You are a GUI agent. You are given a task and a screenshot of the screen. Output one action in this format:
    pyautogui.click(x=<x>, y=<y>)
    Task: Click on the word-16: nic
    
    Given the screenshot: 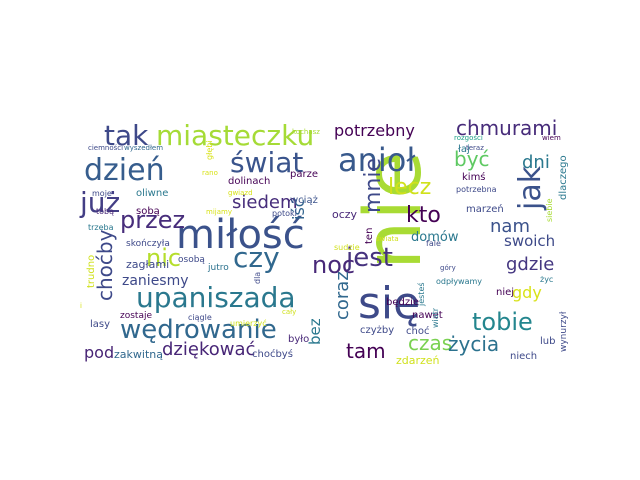 What is the action you would take?
    pyautogui.click(x=163, y=258)
    